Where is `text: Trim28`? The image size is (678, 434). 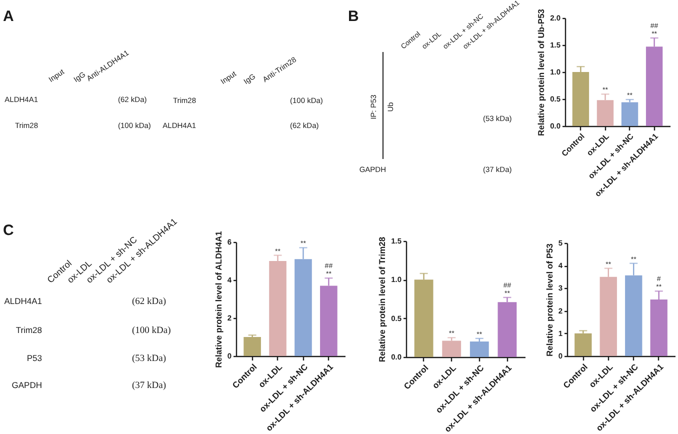
text: Trim28 is located at coordinates (29, 330).